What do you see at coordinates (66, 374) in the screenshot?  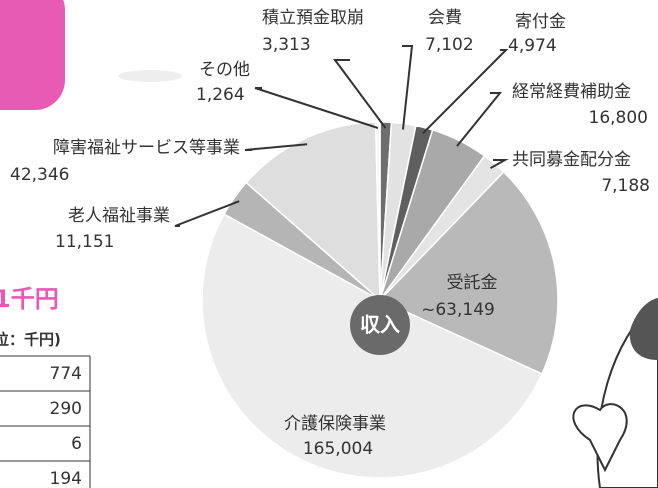 I see `table-cell: 774` at bounding box center [66, 374].